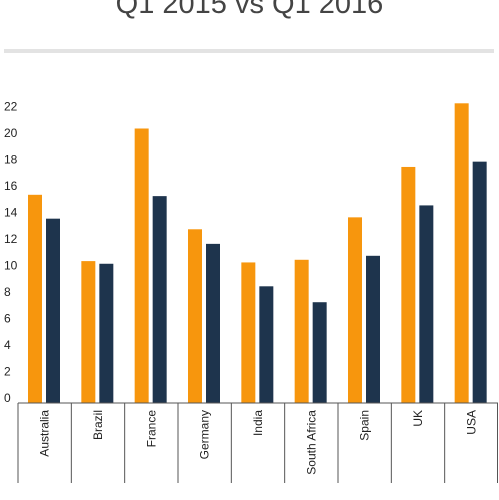 The height and width of the screenshot is (500, 499). Describe the element at coordinates (311, 442) in the screenshot. I see `x-tick-label: South Africa` at that location.